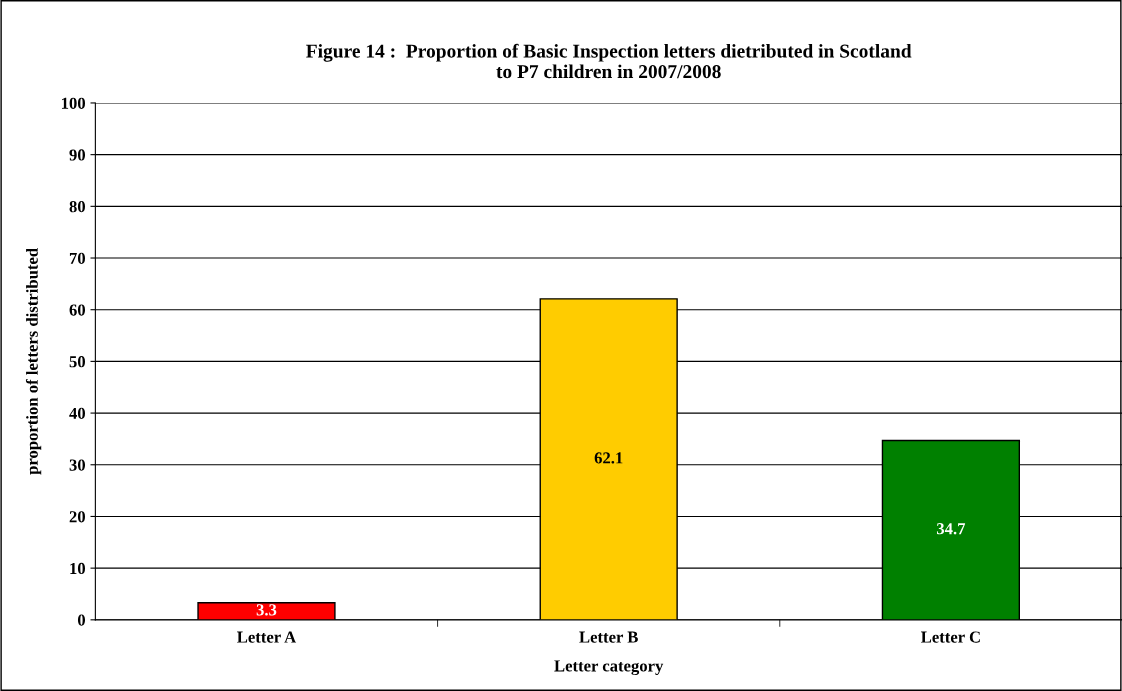  What do you see at coordinates (608, 637) in the screenshot?
I see `x-tick-label: Letter B` at bounding box center [608, 637].